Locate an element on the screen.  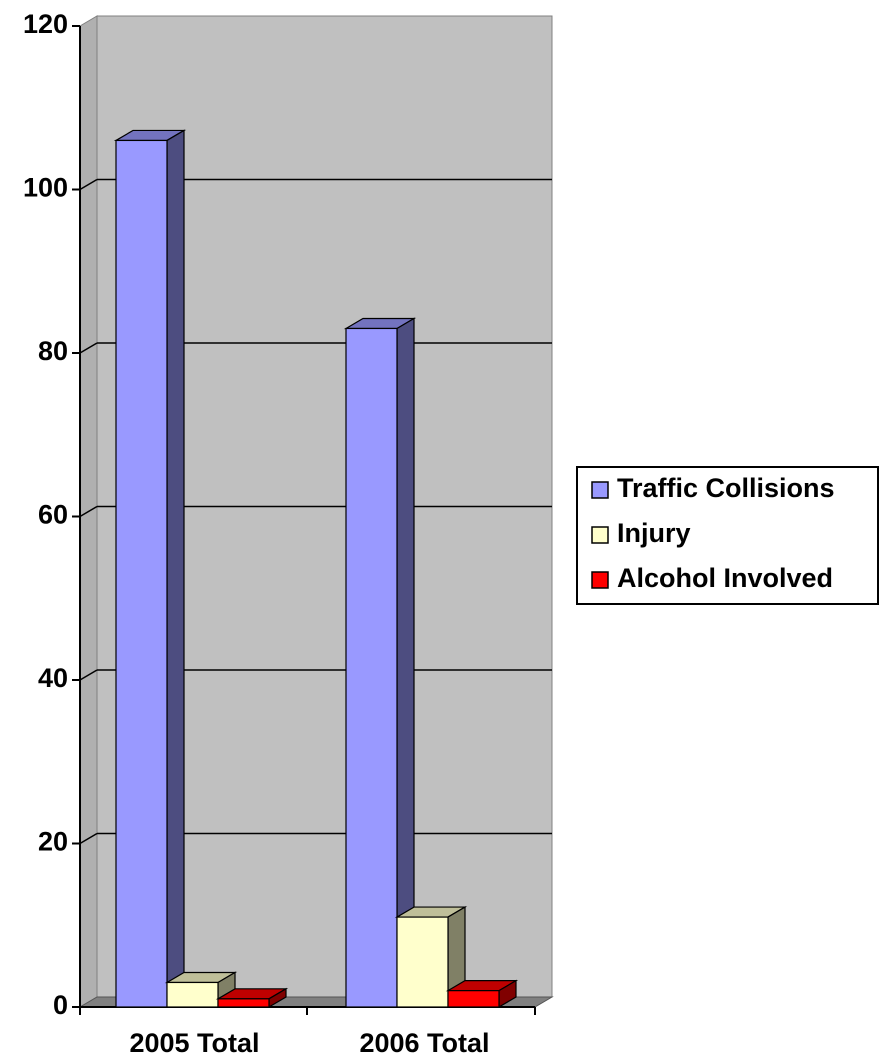
y-tick-label: 80 is located at coordinates (53, 351).